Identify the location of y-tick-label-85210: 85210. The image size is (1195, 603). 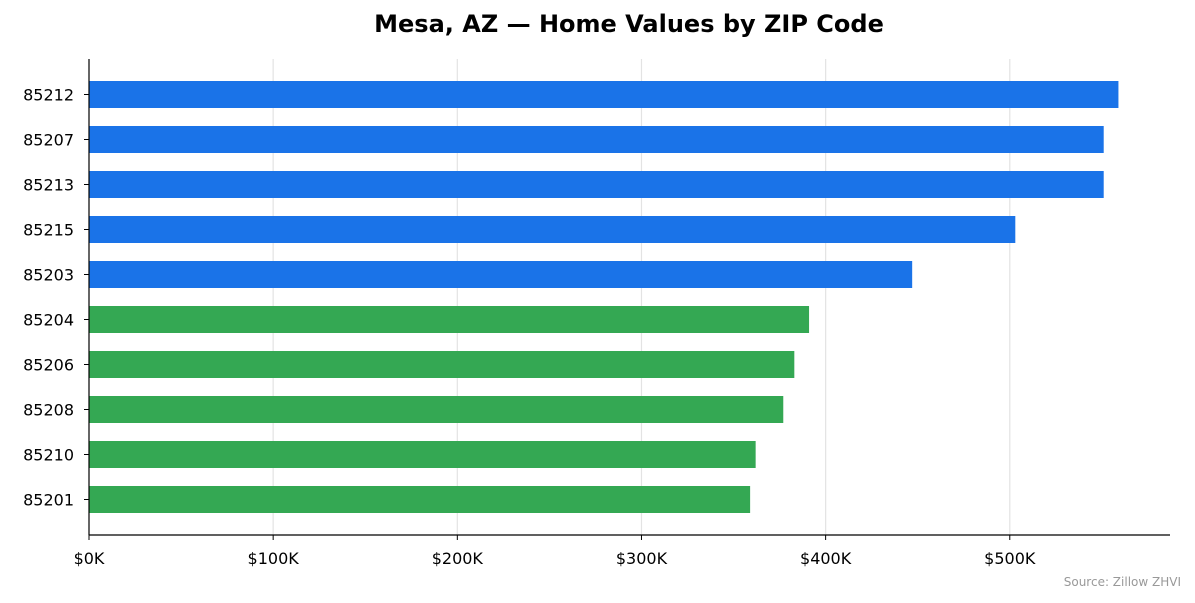
(48, 455).